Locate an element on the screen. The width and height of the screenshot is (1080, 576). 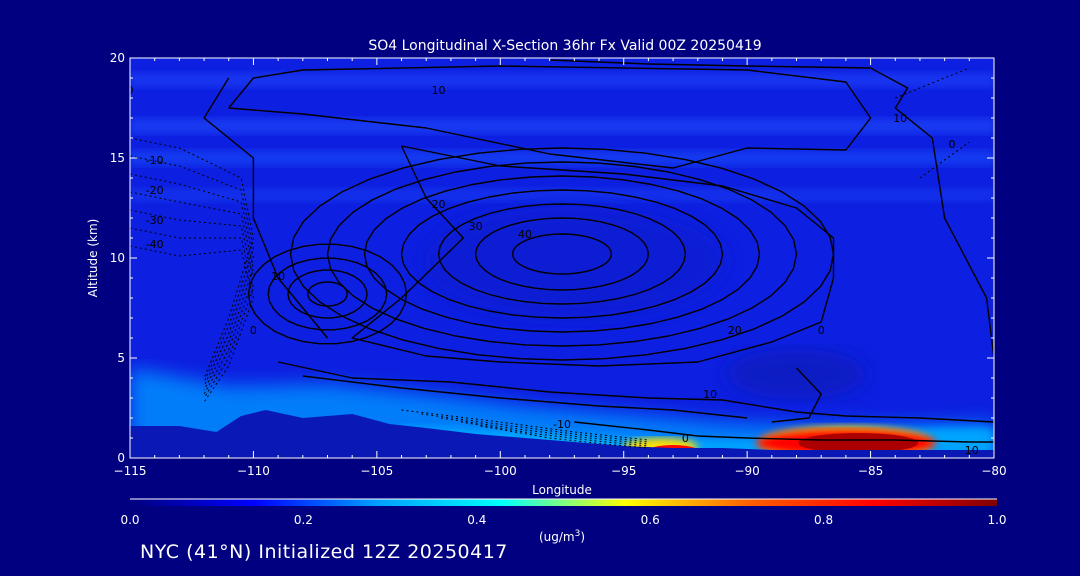
x-tick-label: −95 is located at coordinates (623, 471).